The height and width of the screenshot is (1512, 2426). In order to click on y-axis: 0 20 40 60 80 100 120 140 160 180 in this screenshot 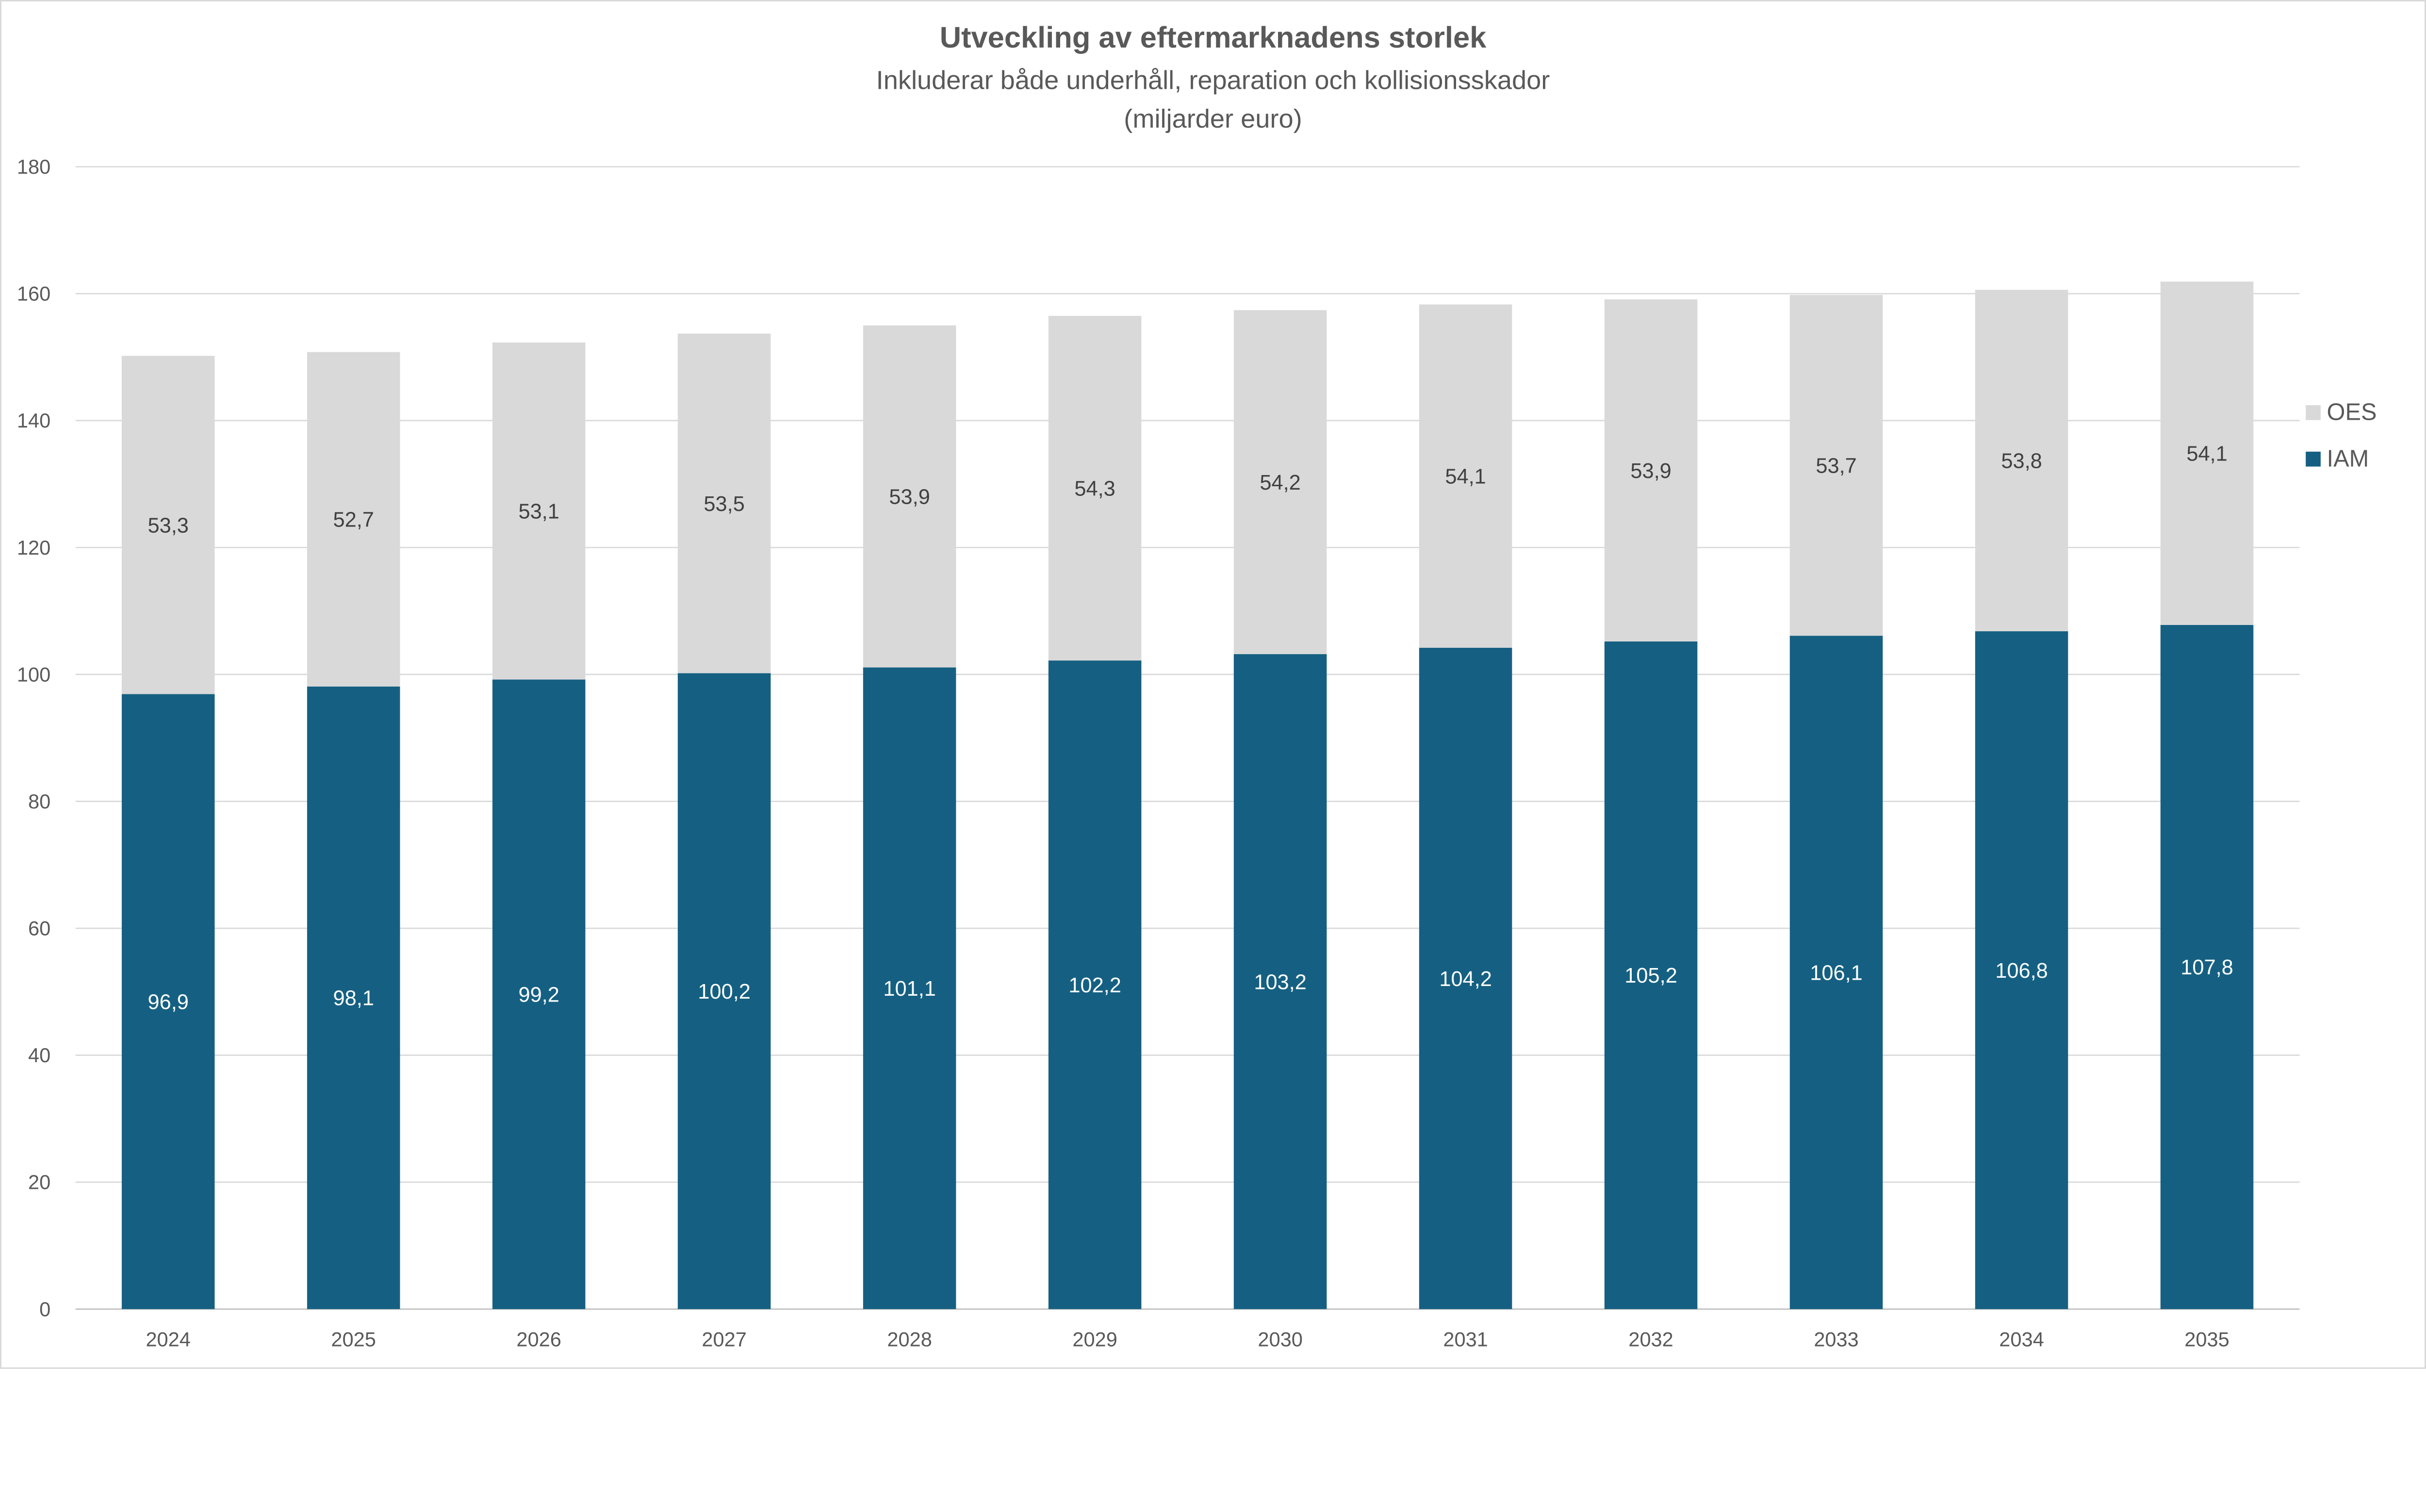, I will do `click(33, 737)`.